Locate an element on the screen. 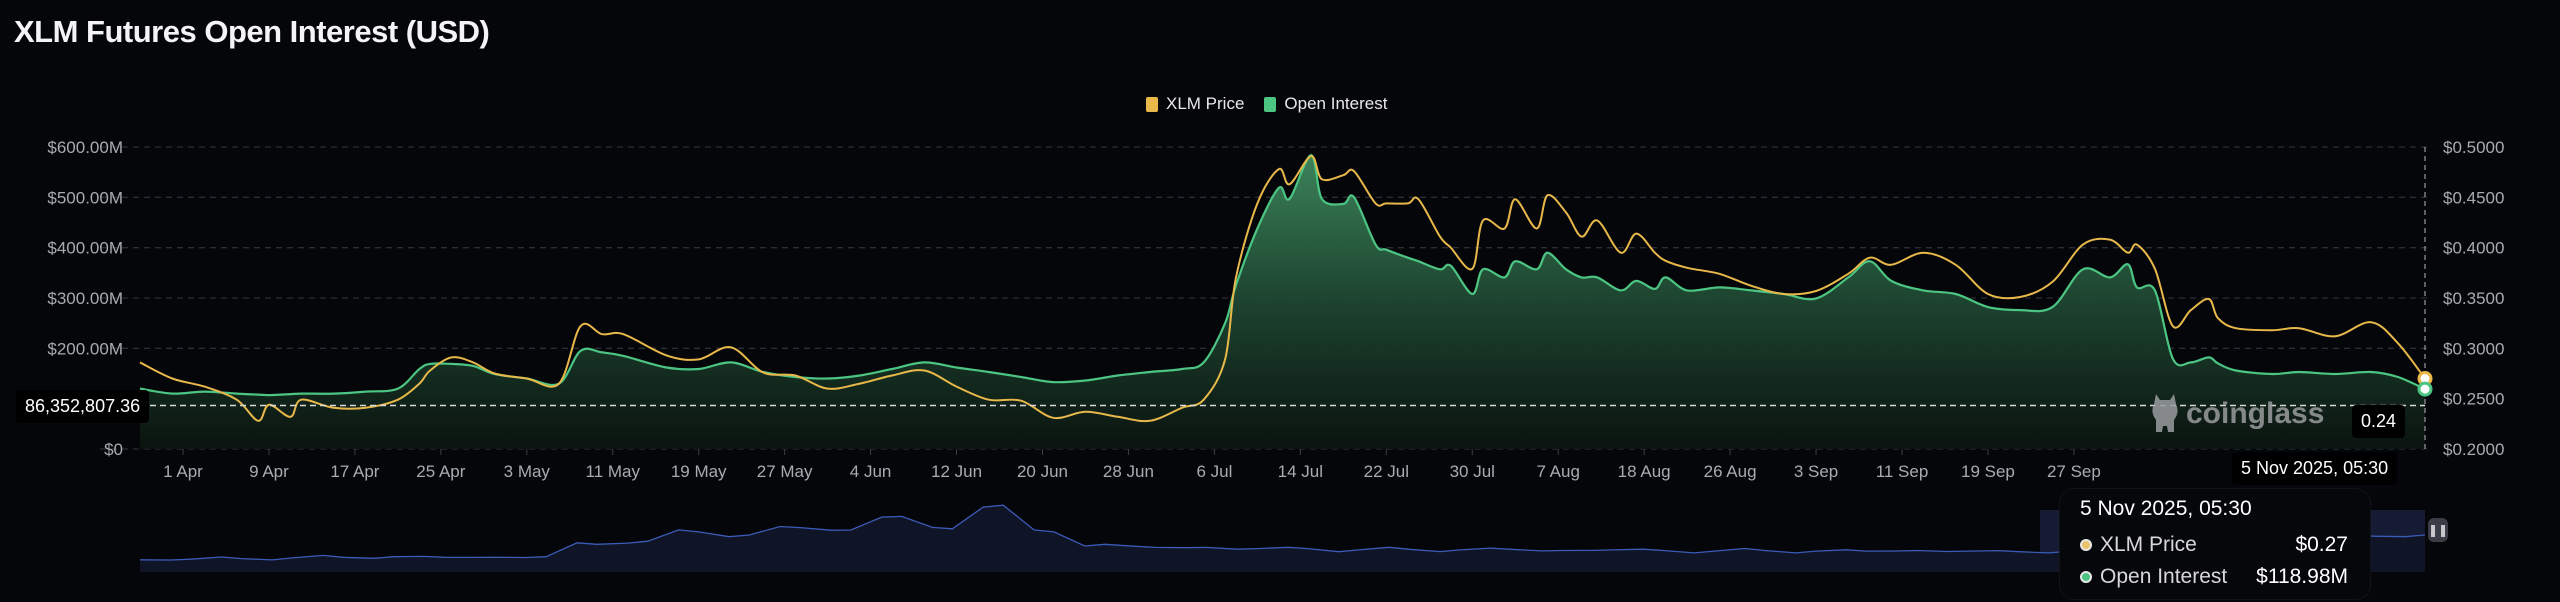 The width and height of the screenshot is (2560, 602). tooltip-row-open-interest: Open Interest $118.98M is located at coordinates (2214, 577).